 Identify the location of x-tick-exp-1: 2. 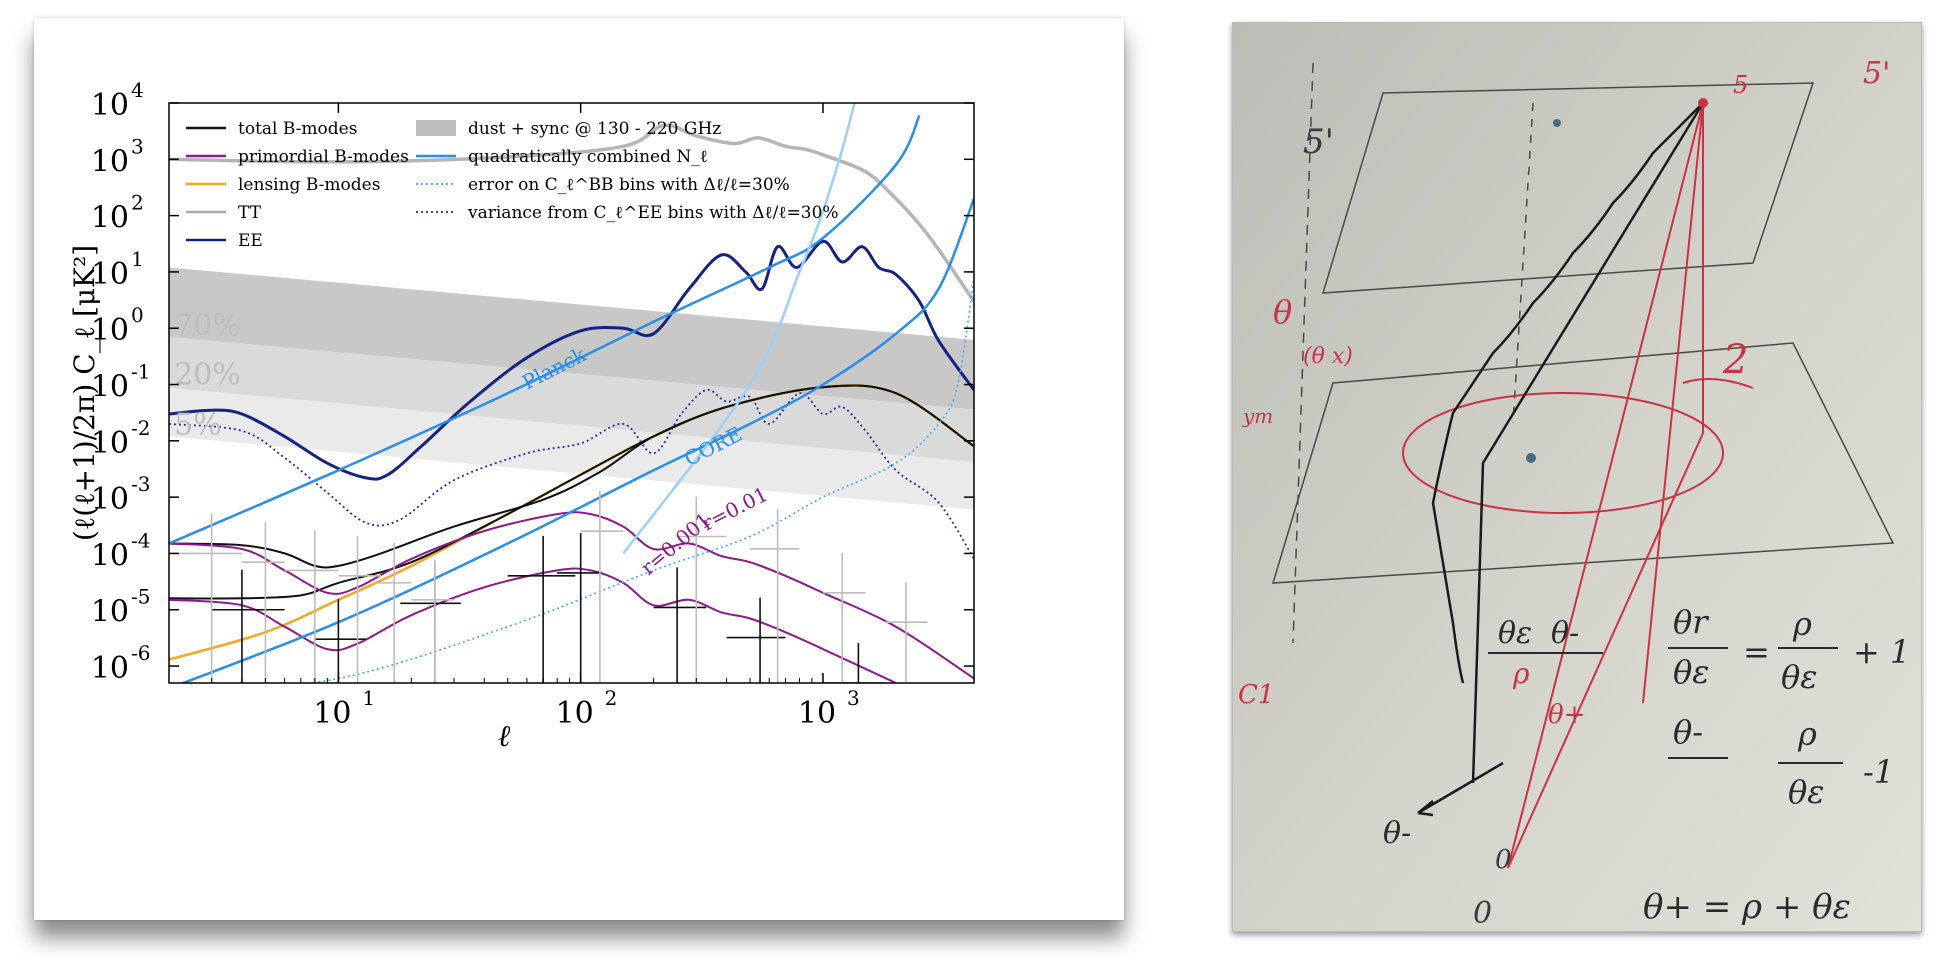
(611, 698).